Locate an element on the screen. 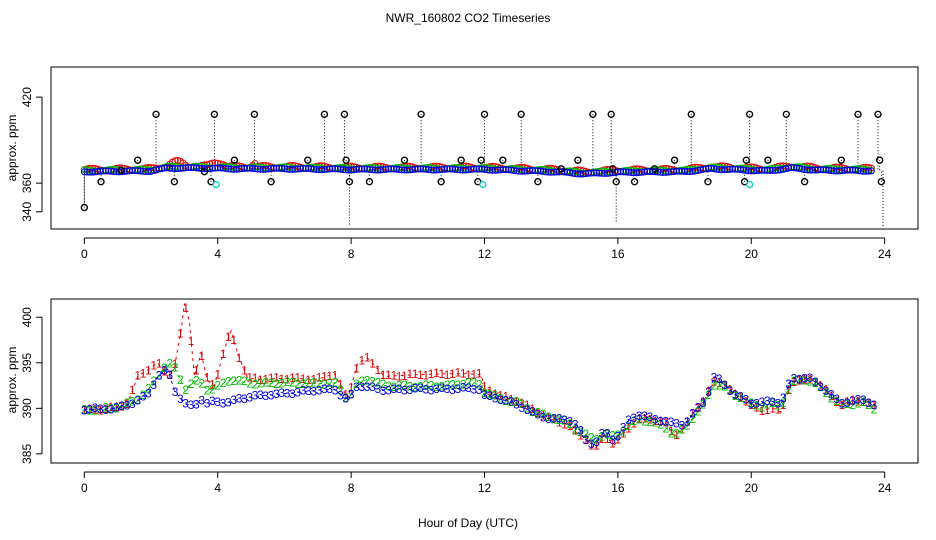  overview-cyan-points is located at coordinates (483, 184).